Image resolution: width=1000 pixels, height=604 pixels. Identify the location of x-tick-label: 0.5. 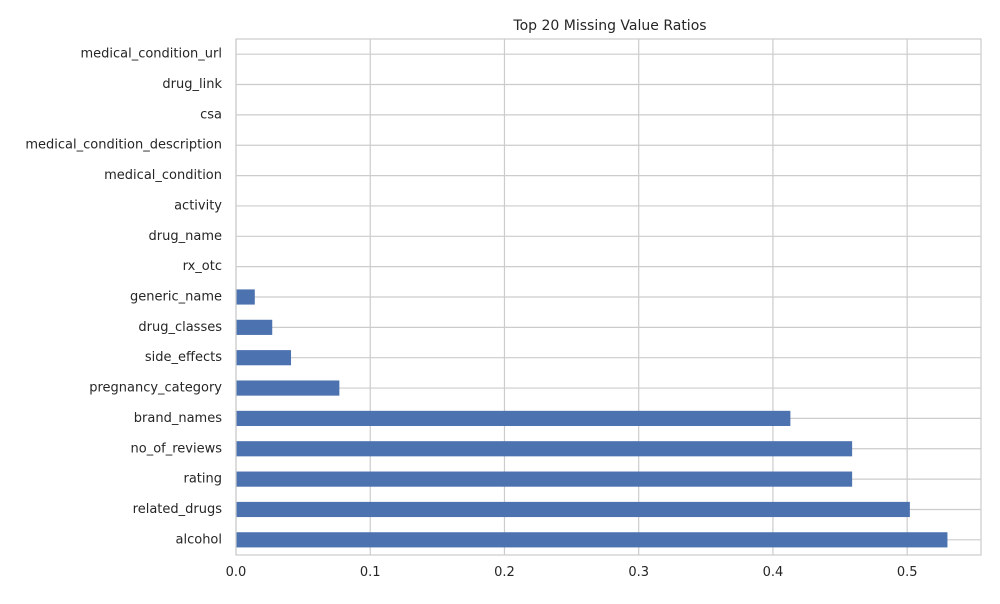
(907, 572).